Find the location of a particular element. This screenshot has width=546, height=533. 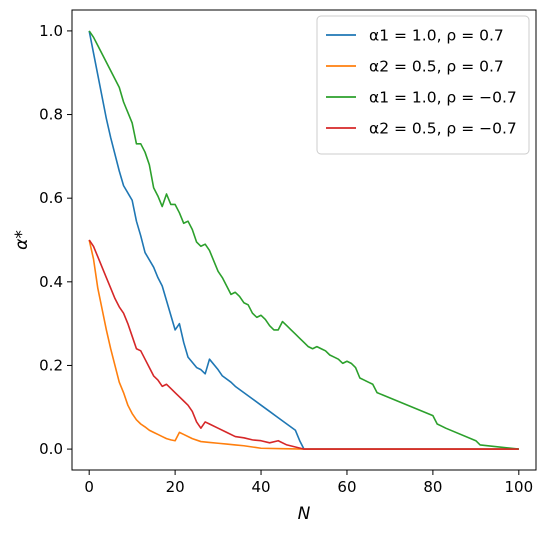

legend-label: α1 = 1.0, ρ = 0.7 is located at coordinates (436, 36).